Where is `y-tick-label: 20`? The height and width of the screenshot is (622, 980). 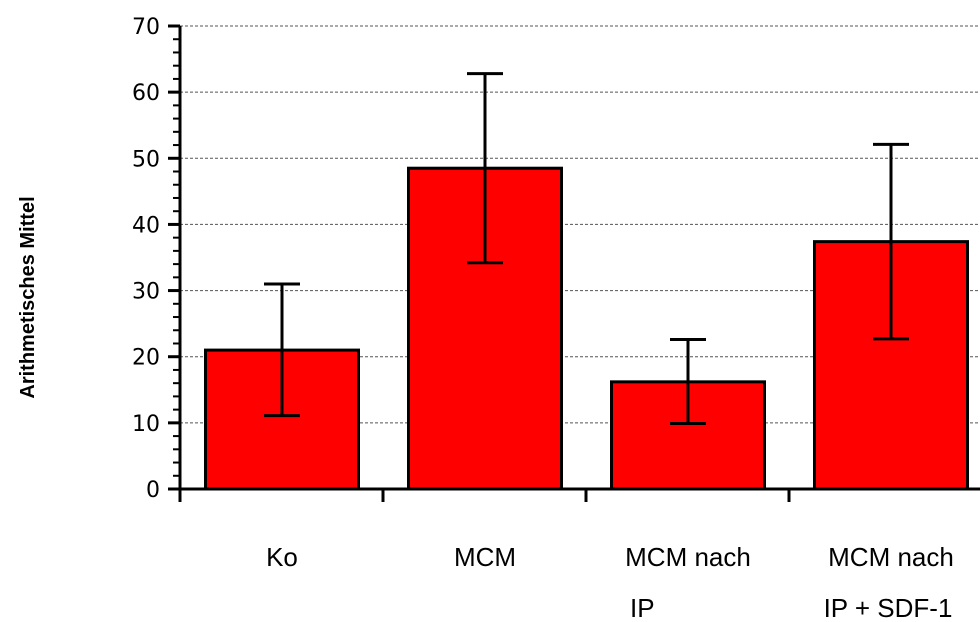
y-tick-label: 20 is located at coordinates (146, 358).